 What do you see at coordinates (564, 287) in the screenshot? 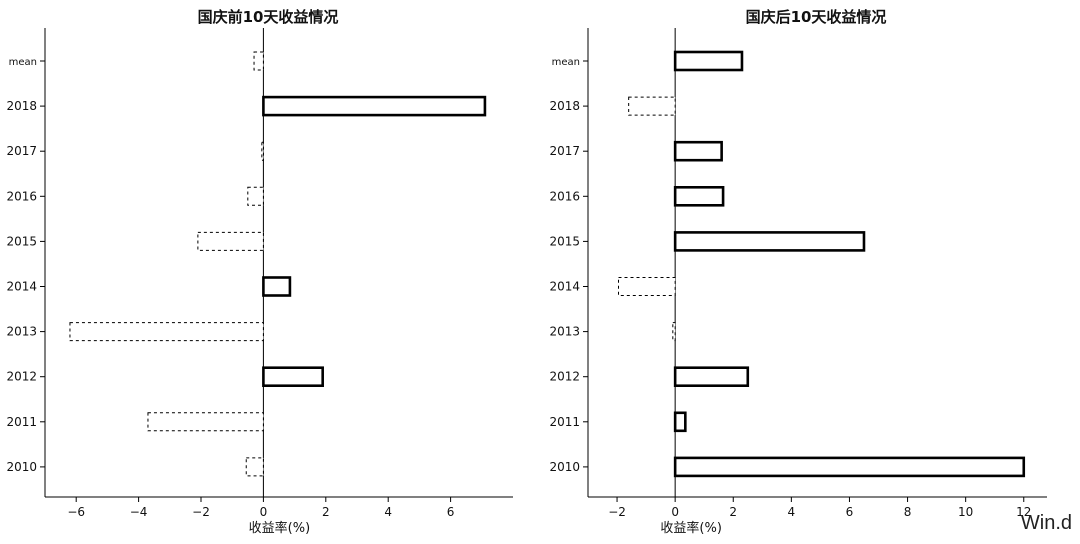
I see `y-tick-label-2-2014: 2014` at bounding box center [564, 287].